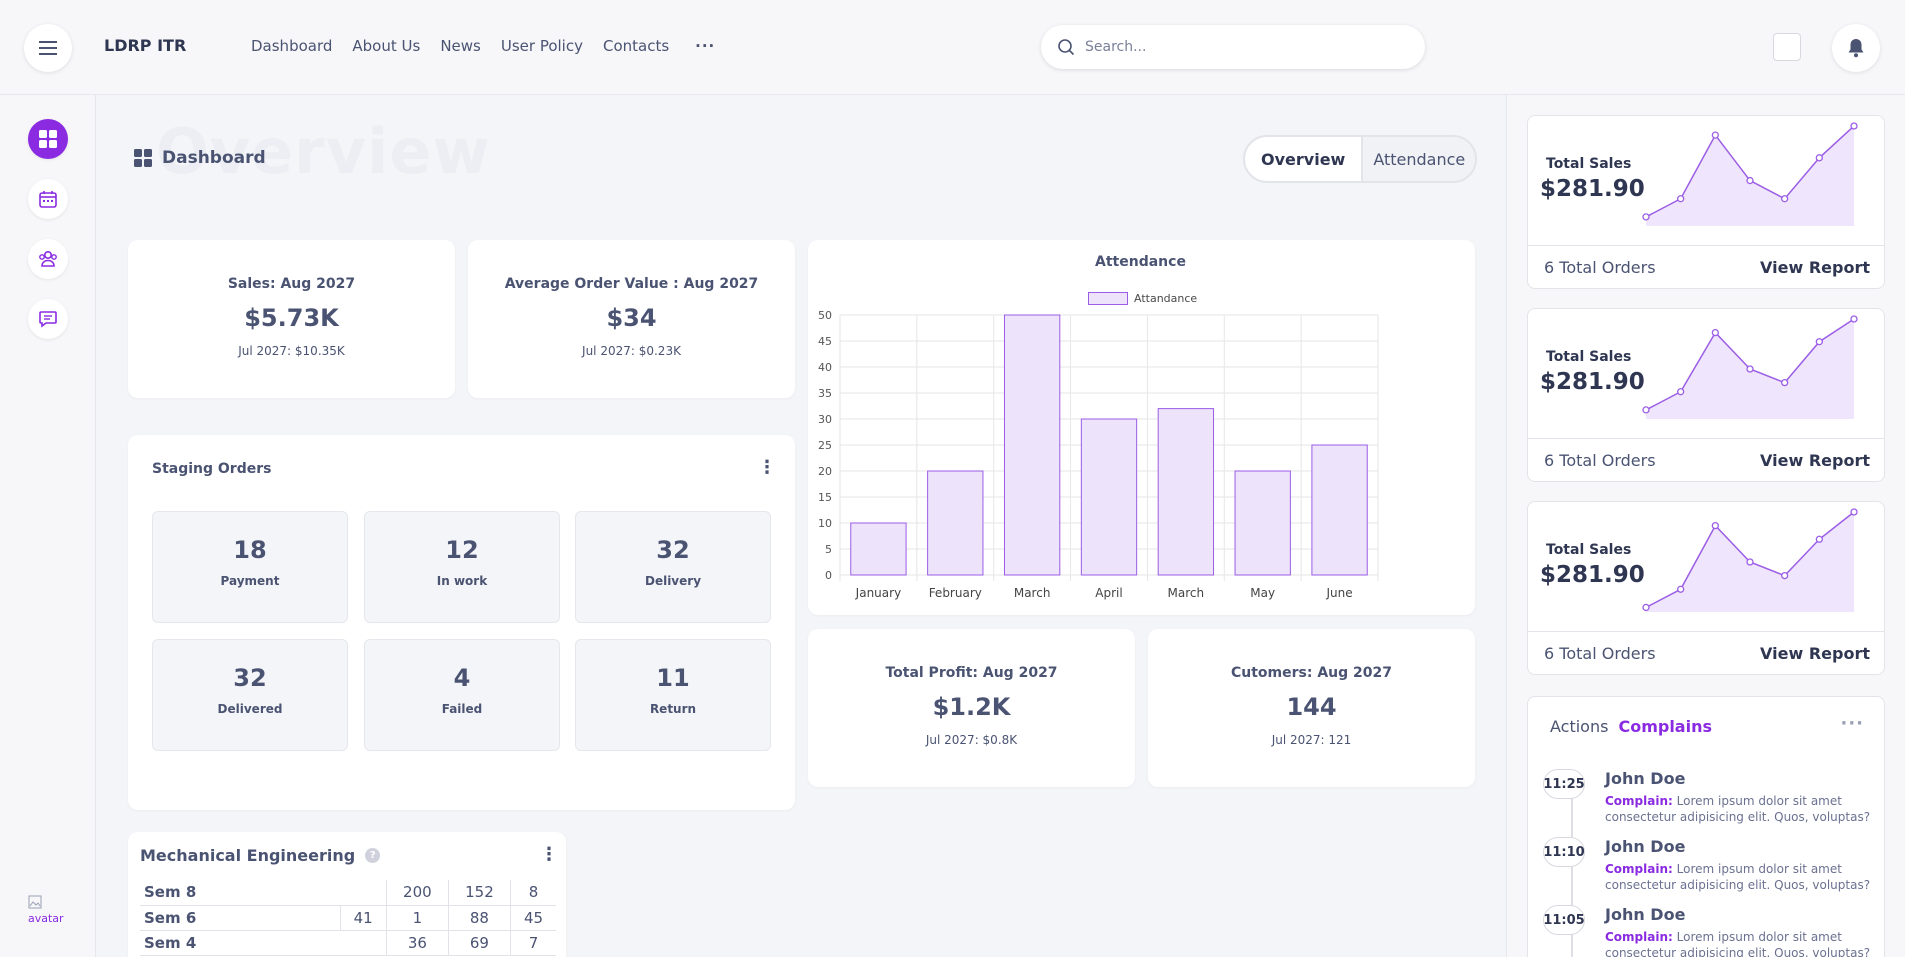  Describe the element at coordinates (1750, 176) in the screenshot. I see `sparkline-area` at that location.